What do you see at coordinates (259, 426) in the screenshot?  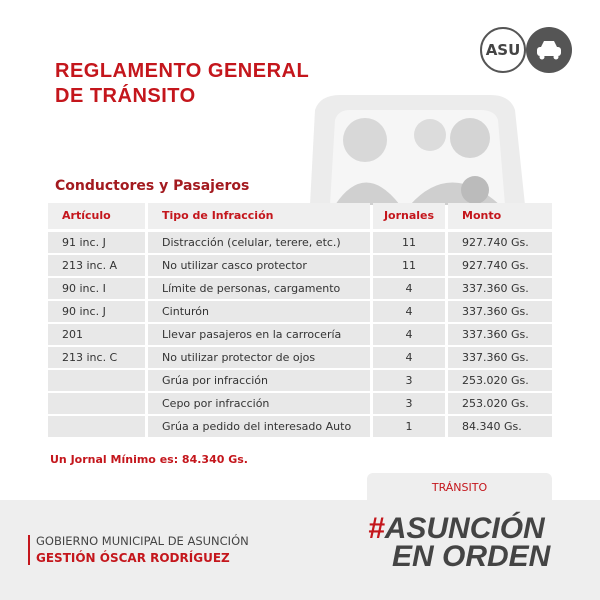 I see `cell: Grúa a pedido del interesado Auto` at bounding box center [259, 426].